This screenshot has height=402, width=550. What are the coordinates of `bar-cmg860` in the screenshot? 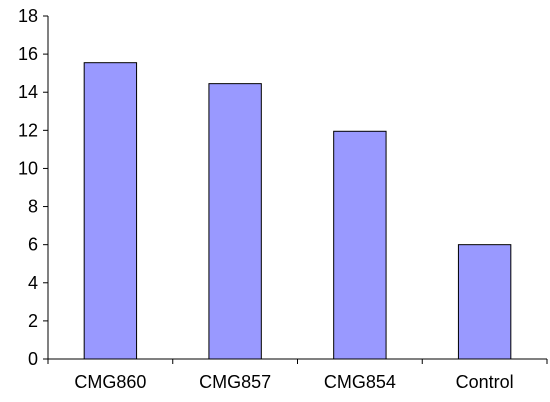 It's located at (110, 211).